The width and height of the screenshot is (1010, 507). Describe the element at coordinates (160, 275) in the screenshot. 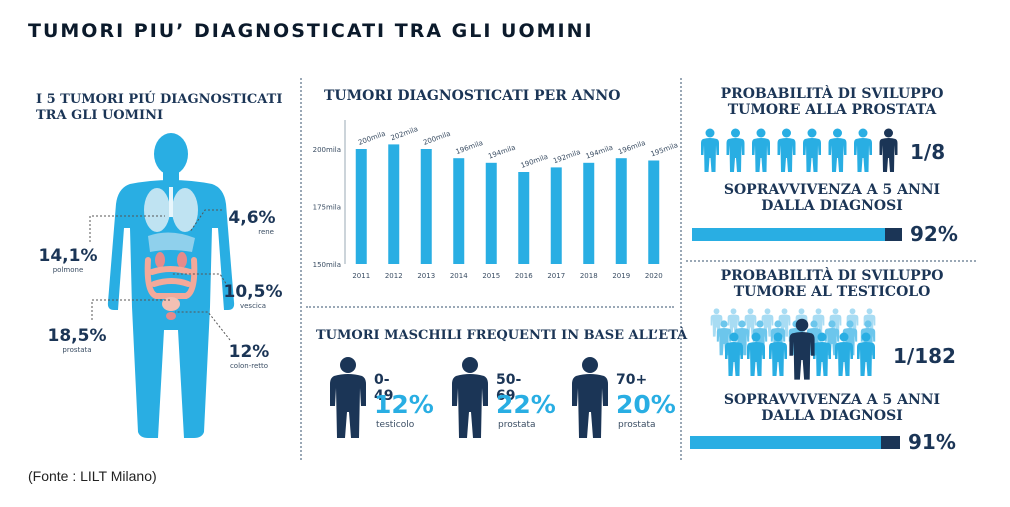

I see `leader-lines` at that location.